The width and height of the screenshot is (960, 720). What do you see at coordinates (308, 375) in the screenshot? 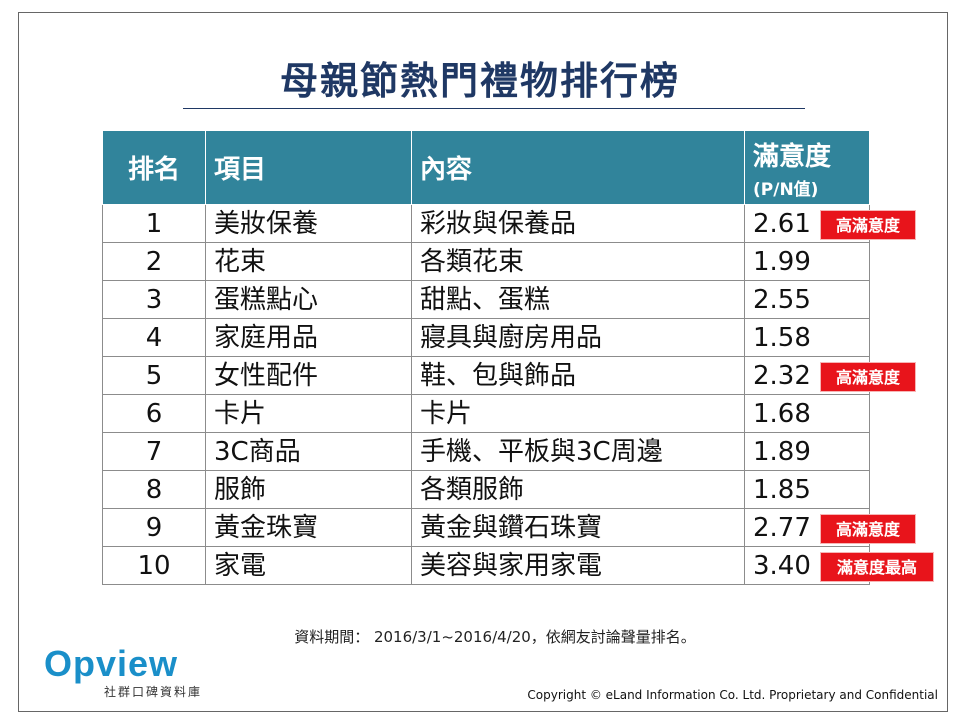
I see `item-cell: 女性配件` at bounding box center [308, 375].